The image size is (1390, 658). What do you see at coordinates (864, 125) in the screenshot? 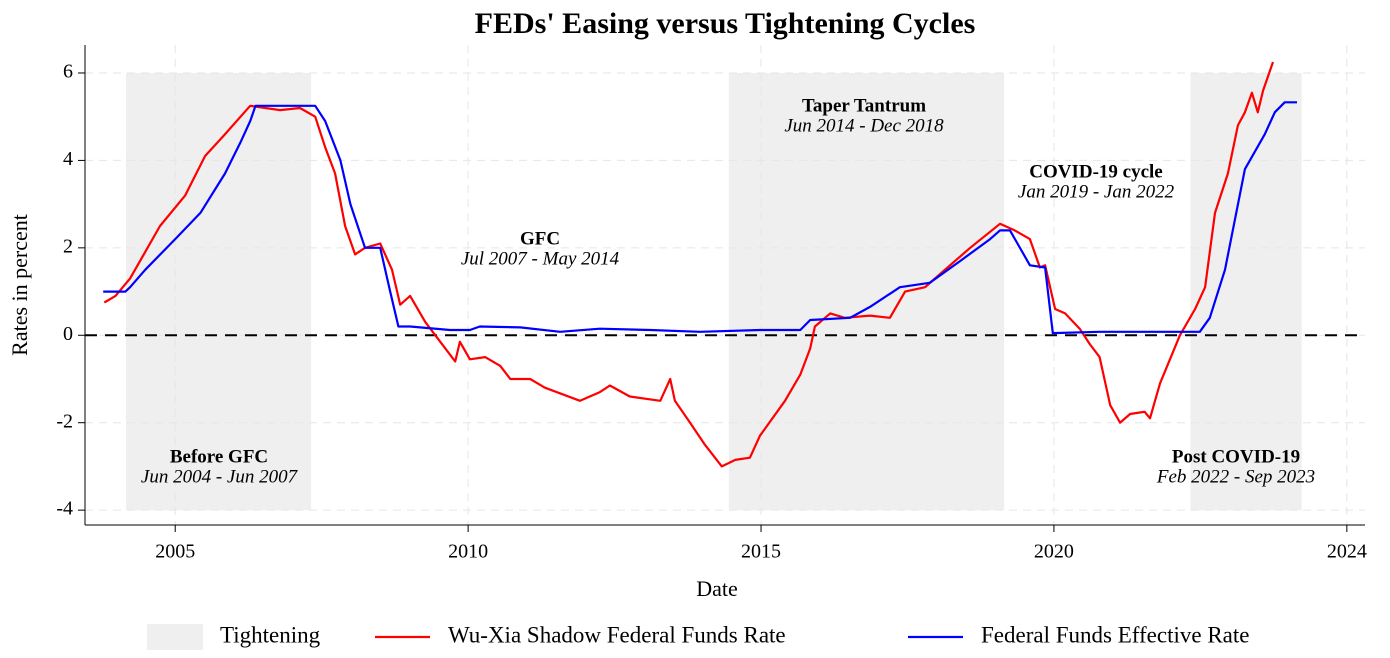
I see `annotation-subtitle: Jun 2014 - Dec 2018` at bounding box center [864, 125].